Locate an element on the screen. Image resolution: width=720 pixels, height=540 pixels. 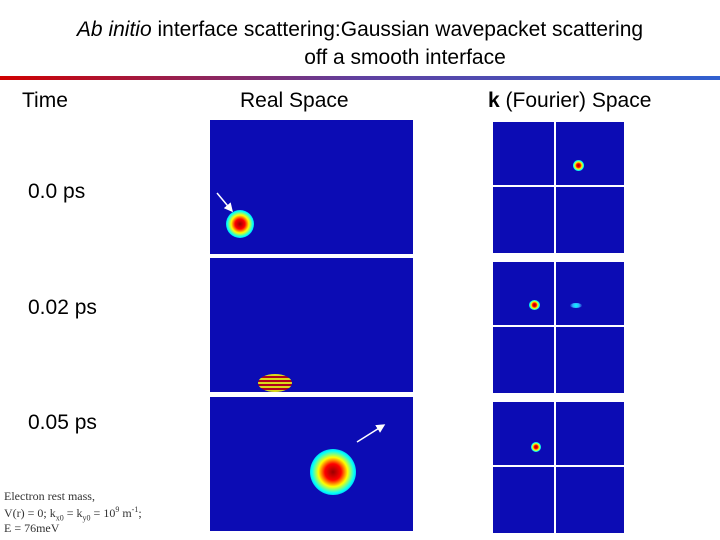
note-line: E = 76meV is located at coordinates (32, 528).